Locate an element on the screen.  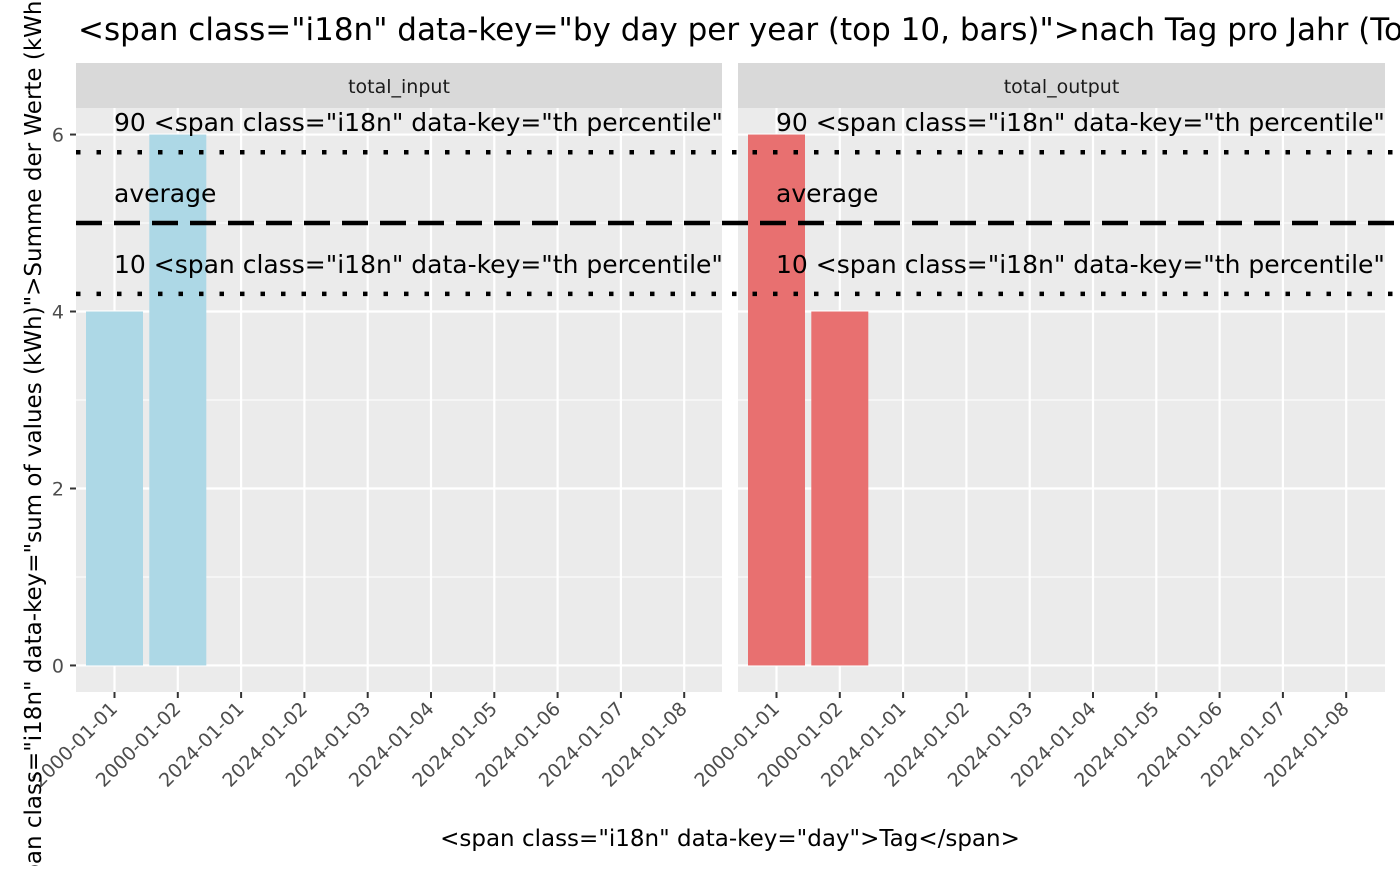
y-tick-label: 6 is located at coordinates (58, 136).